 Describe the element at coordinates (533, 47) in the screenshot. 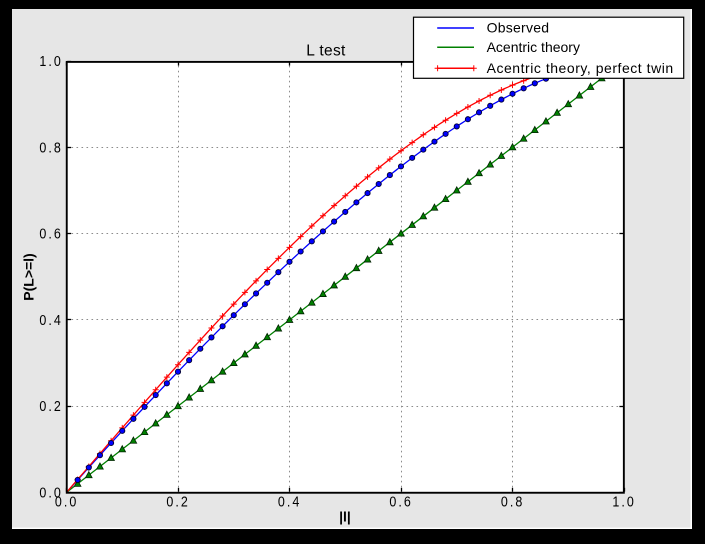

I see `svg-text: Acentric theory` at that location.